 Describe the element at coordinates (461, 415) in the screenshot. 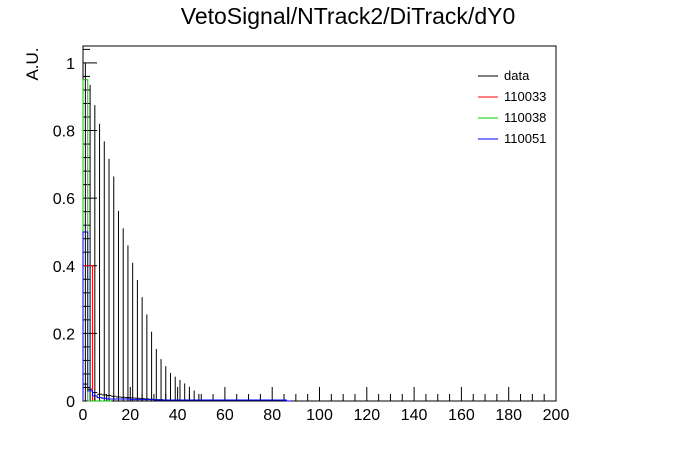

I see `x-tick-label: 160` at that location.